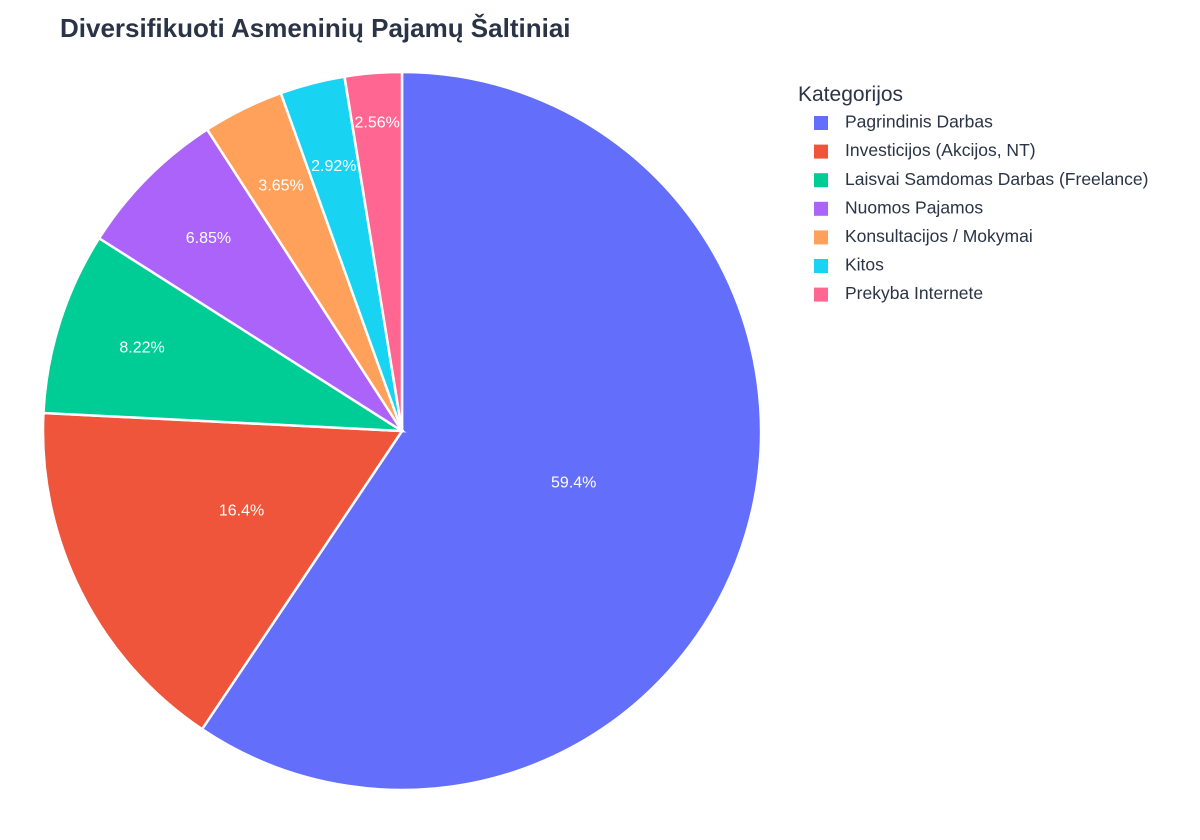 This screenshot has height=840, width=1200. I want to click on pie-slice-investicijos-akcijos-nt, so click(223, 571).